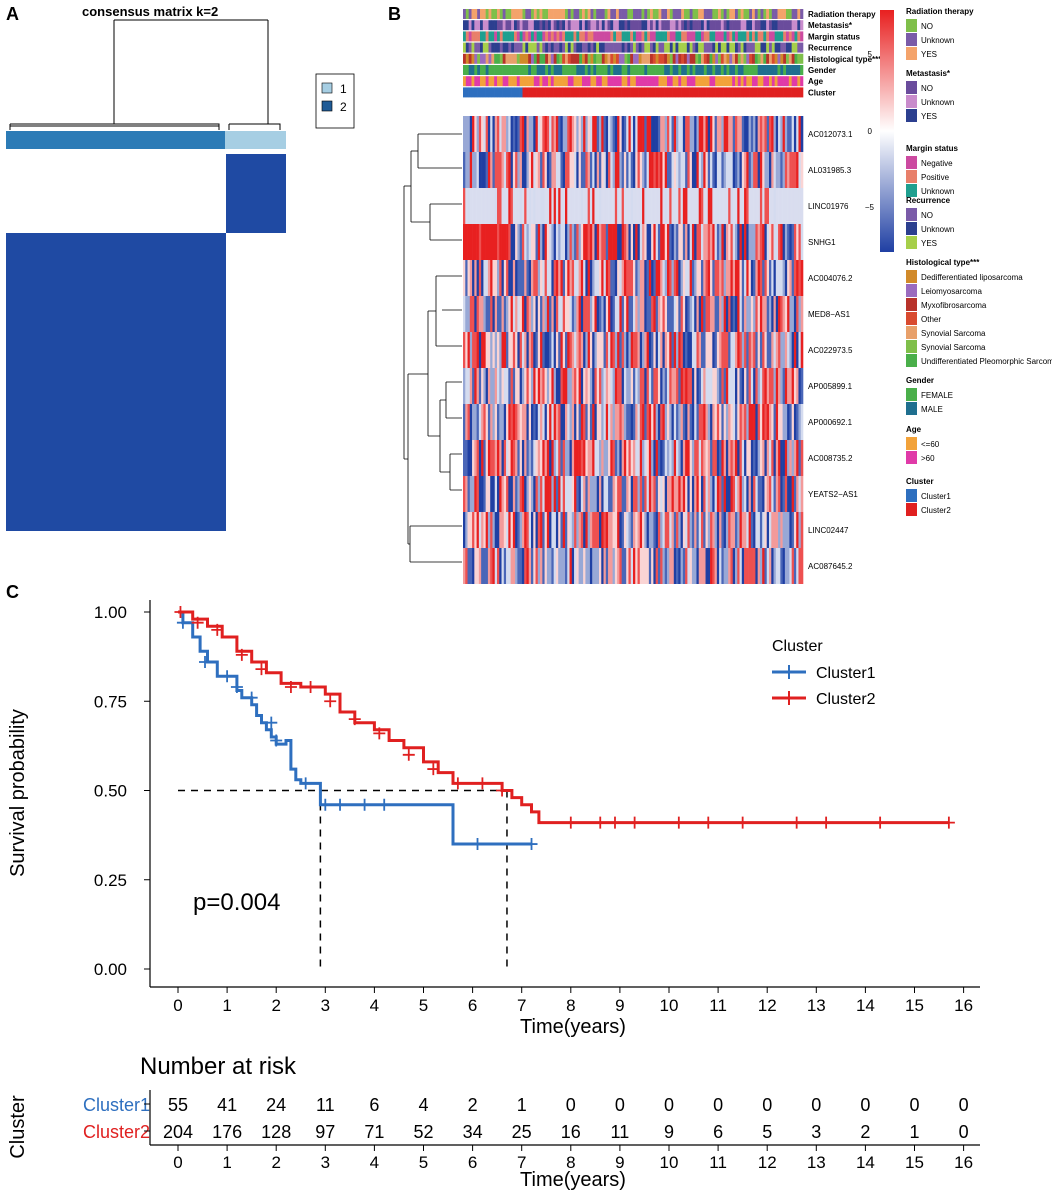 Image resolution: width=1052 pixels, height=1193 pixels. Describe the element at coordinates (911, 408) in the screenshot. I see `legend-swatch` at that location.